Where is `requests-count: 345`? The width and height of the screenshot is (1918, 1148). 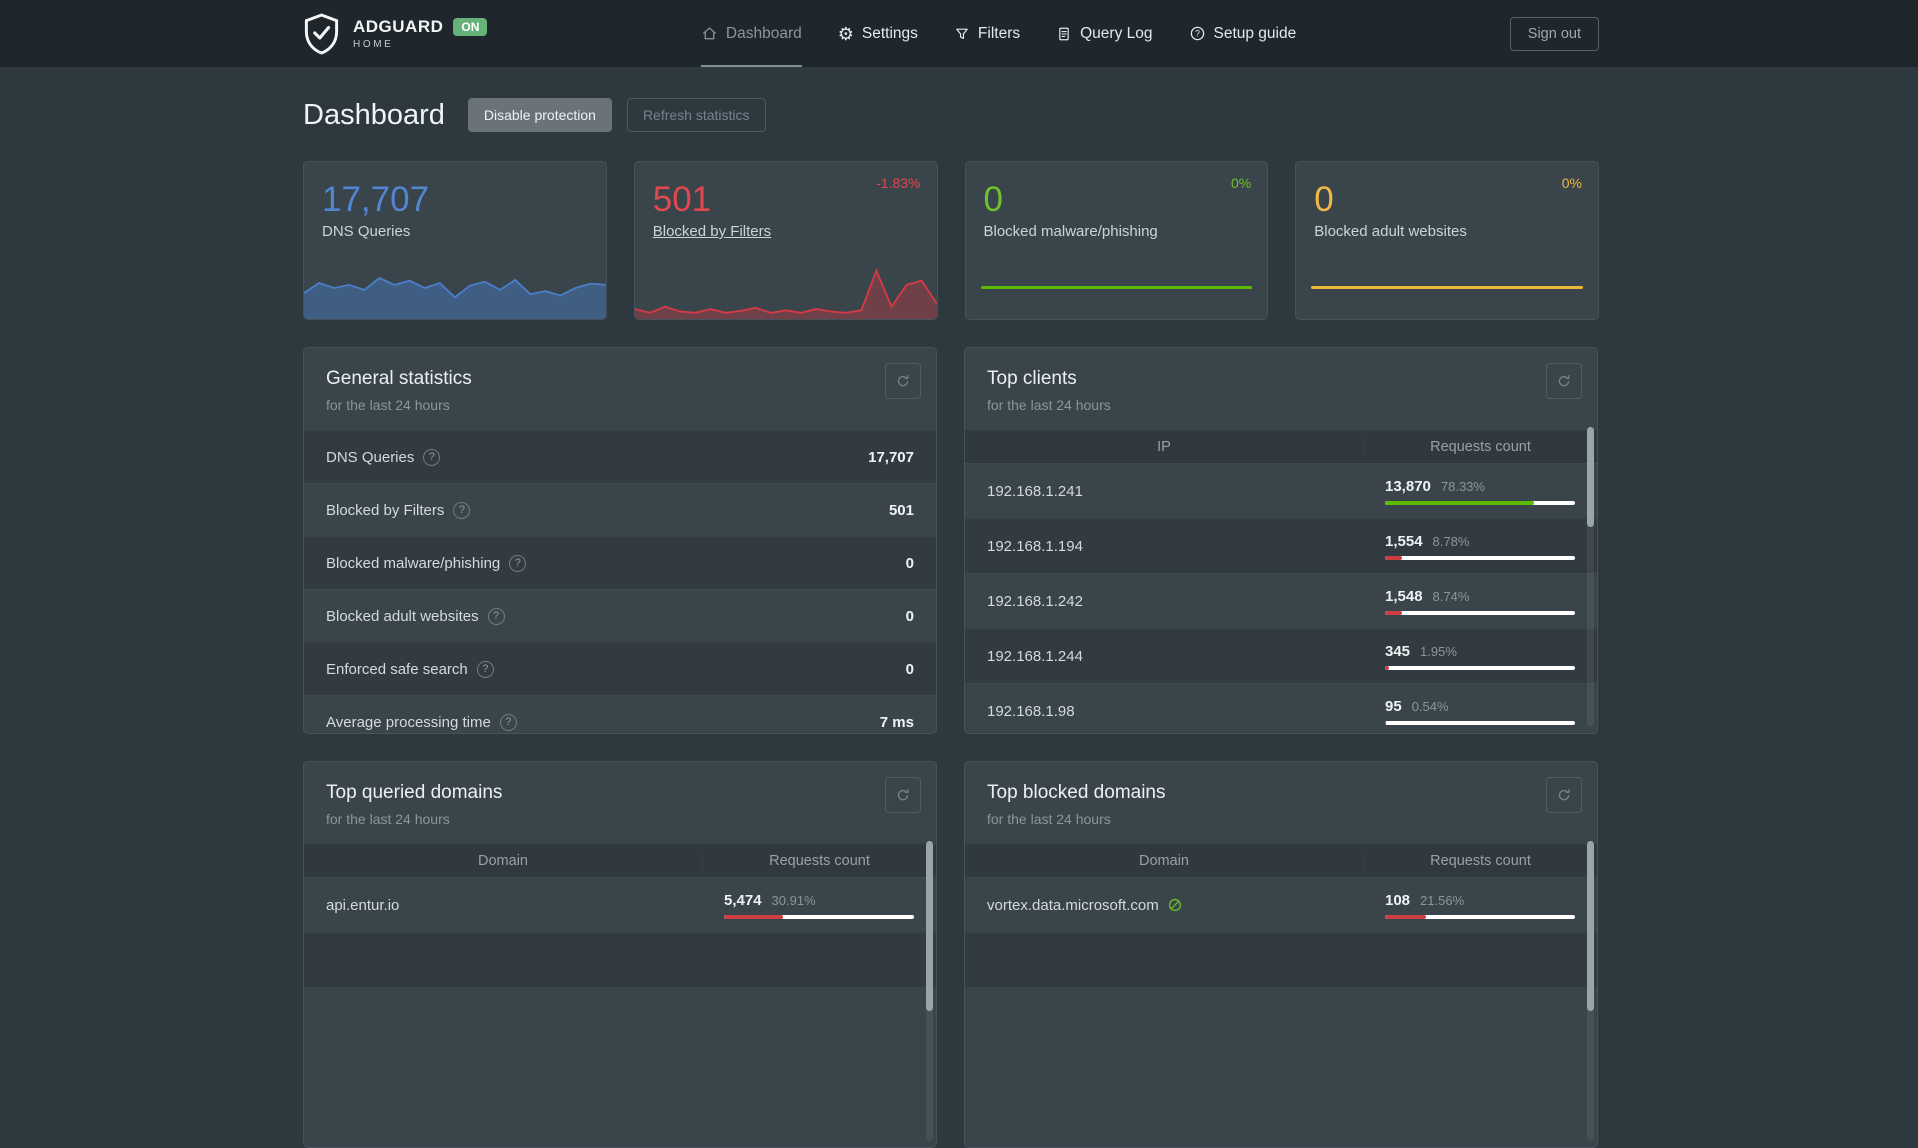 requests-count: 345 is located at coordinates (1398, 651).